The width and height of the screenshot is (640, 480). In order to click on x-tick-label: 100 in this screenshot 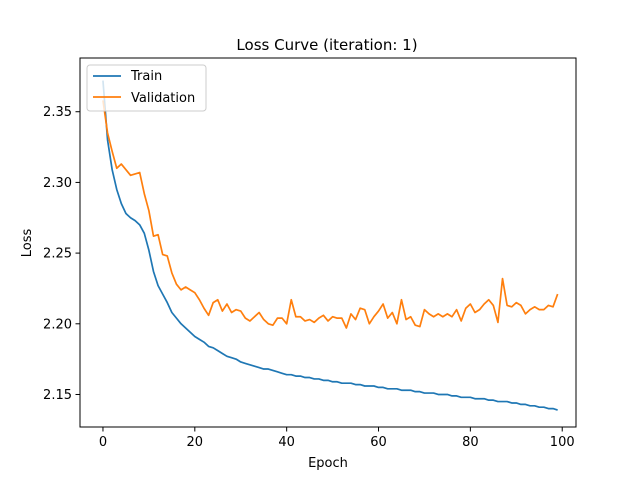, I will do `click(562, 442)`.